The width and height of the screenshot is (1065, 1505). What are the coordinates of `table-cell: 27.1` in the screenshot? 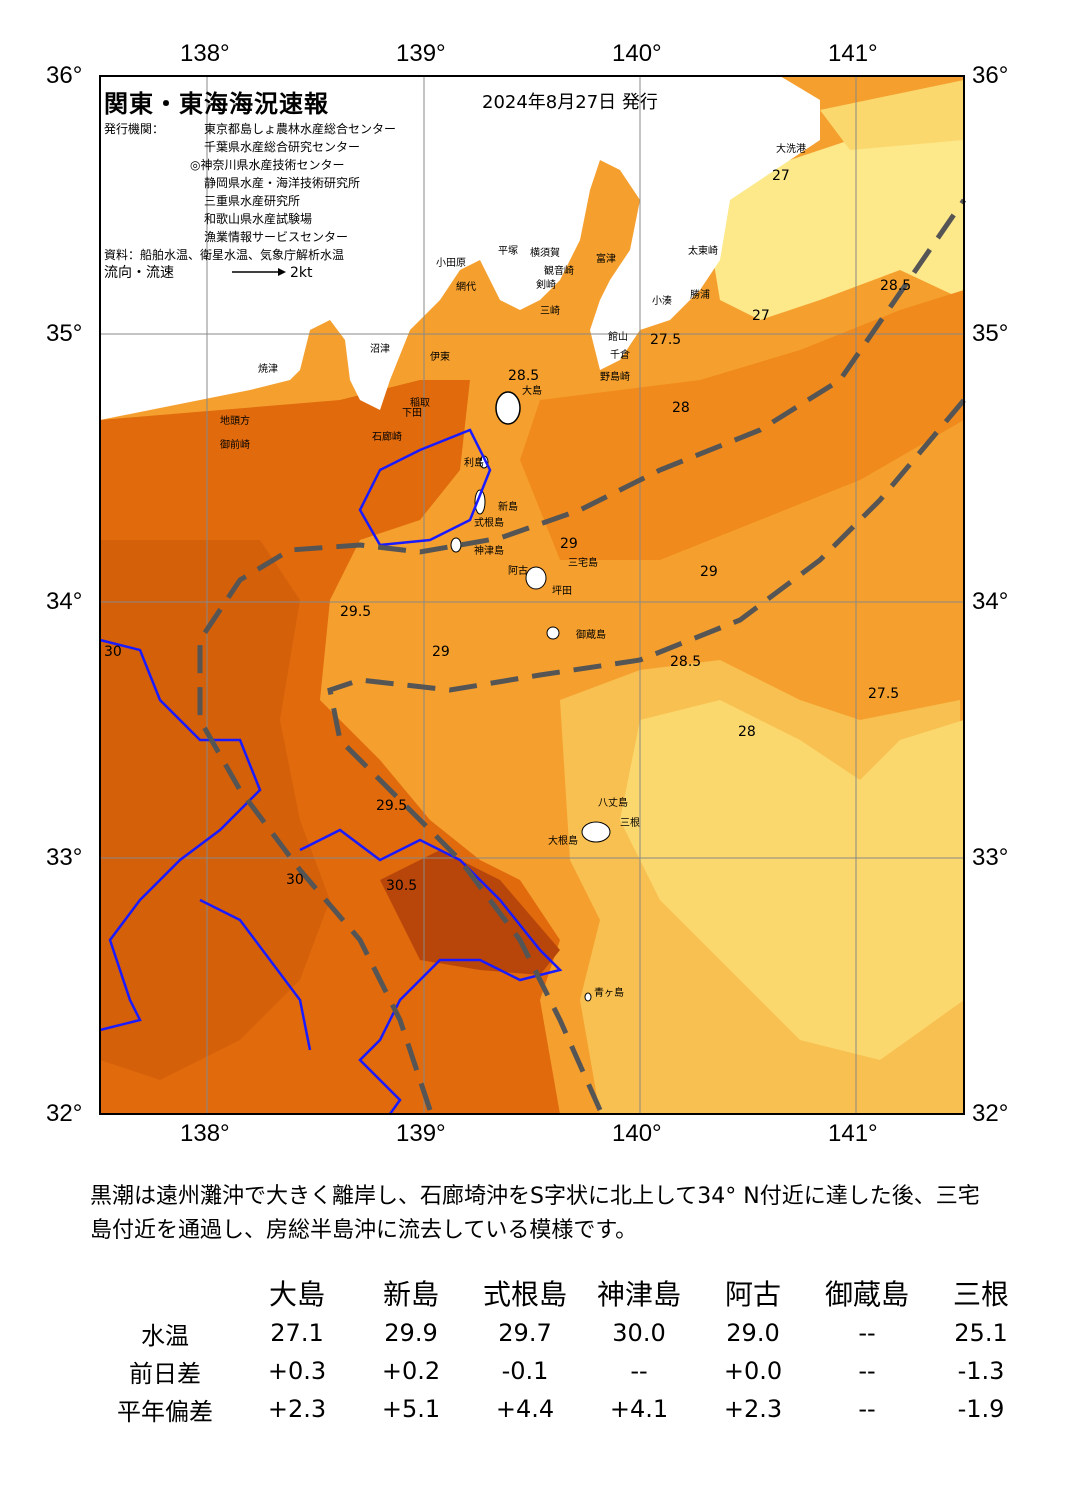 It's located at (297, 1333).